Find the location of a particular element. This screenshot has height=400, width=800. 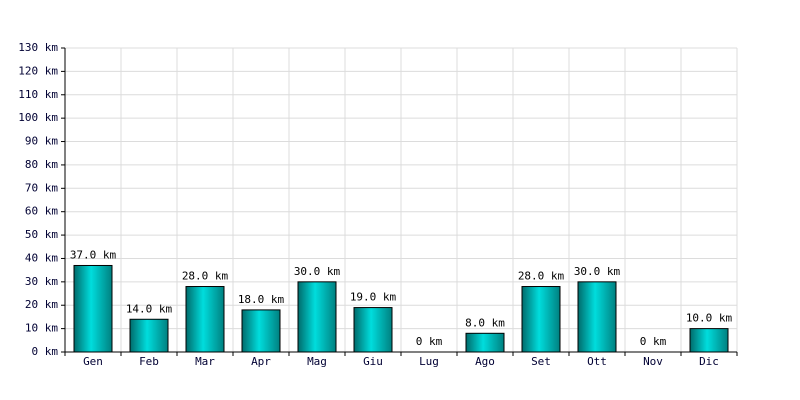

x-tick-label: Nov is located at coordinates (653, 361).